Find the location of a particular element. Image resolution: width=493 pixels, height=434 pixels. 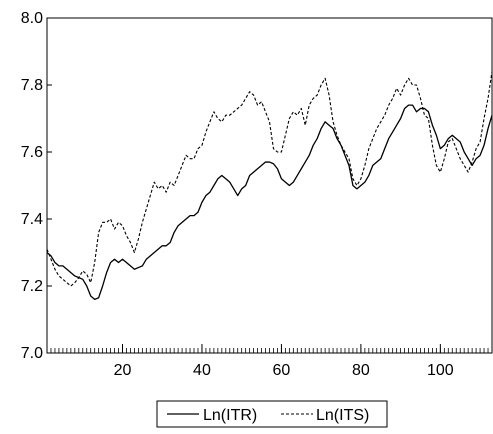

x-tick-label: 100 is located at coordinates (440, 370).